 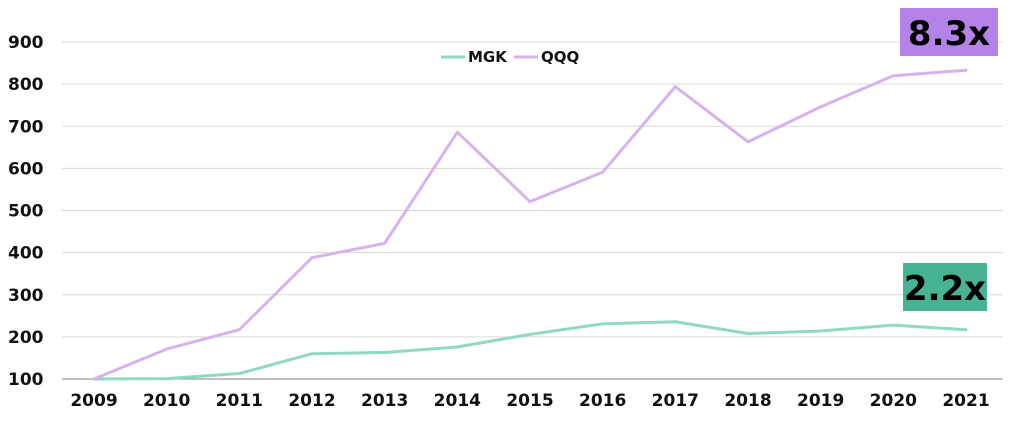 I want to click on badge-qqq-multiple: 8.3x, so click(x=949, y=32).